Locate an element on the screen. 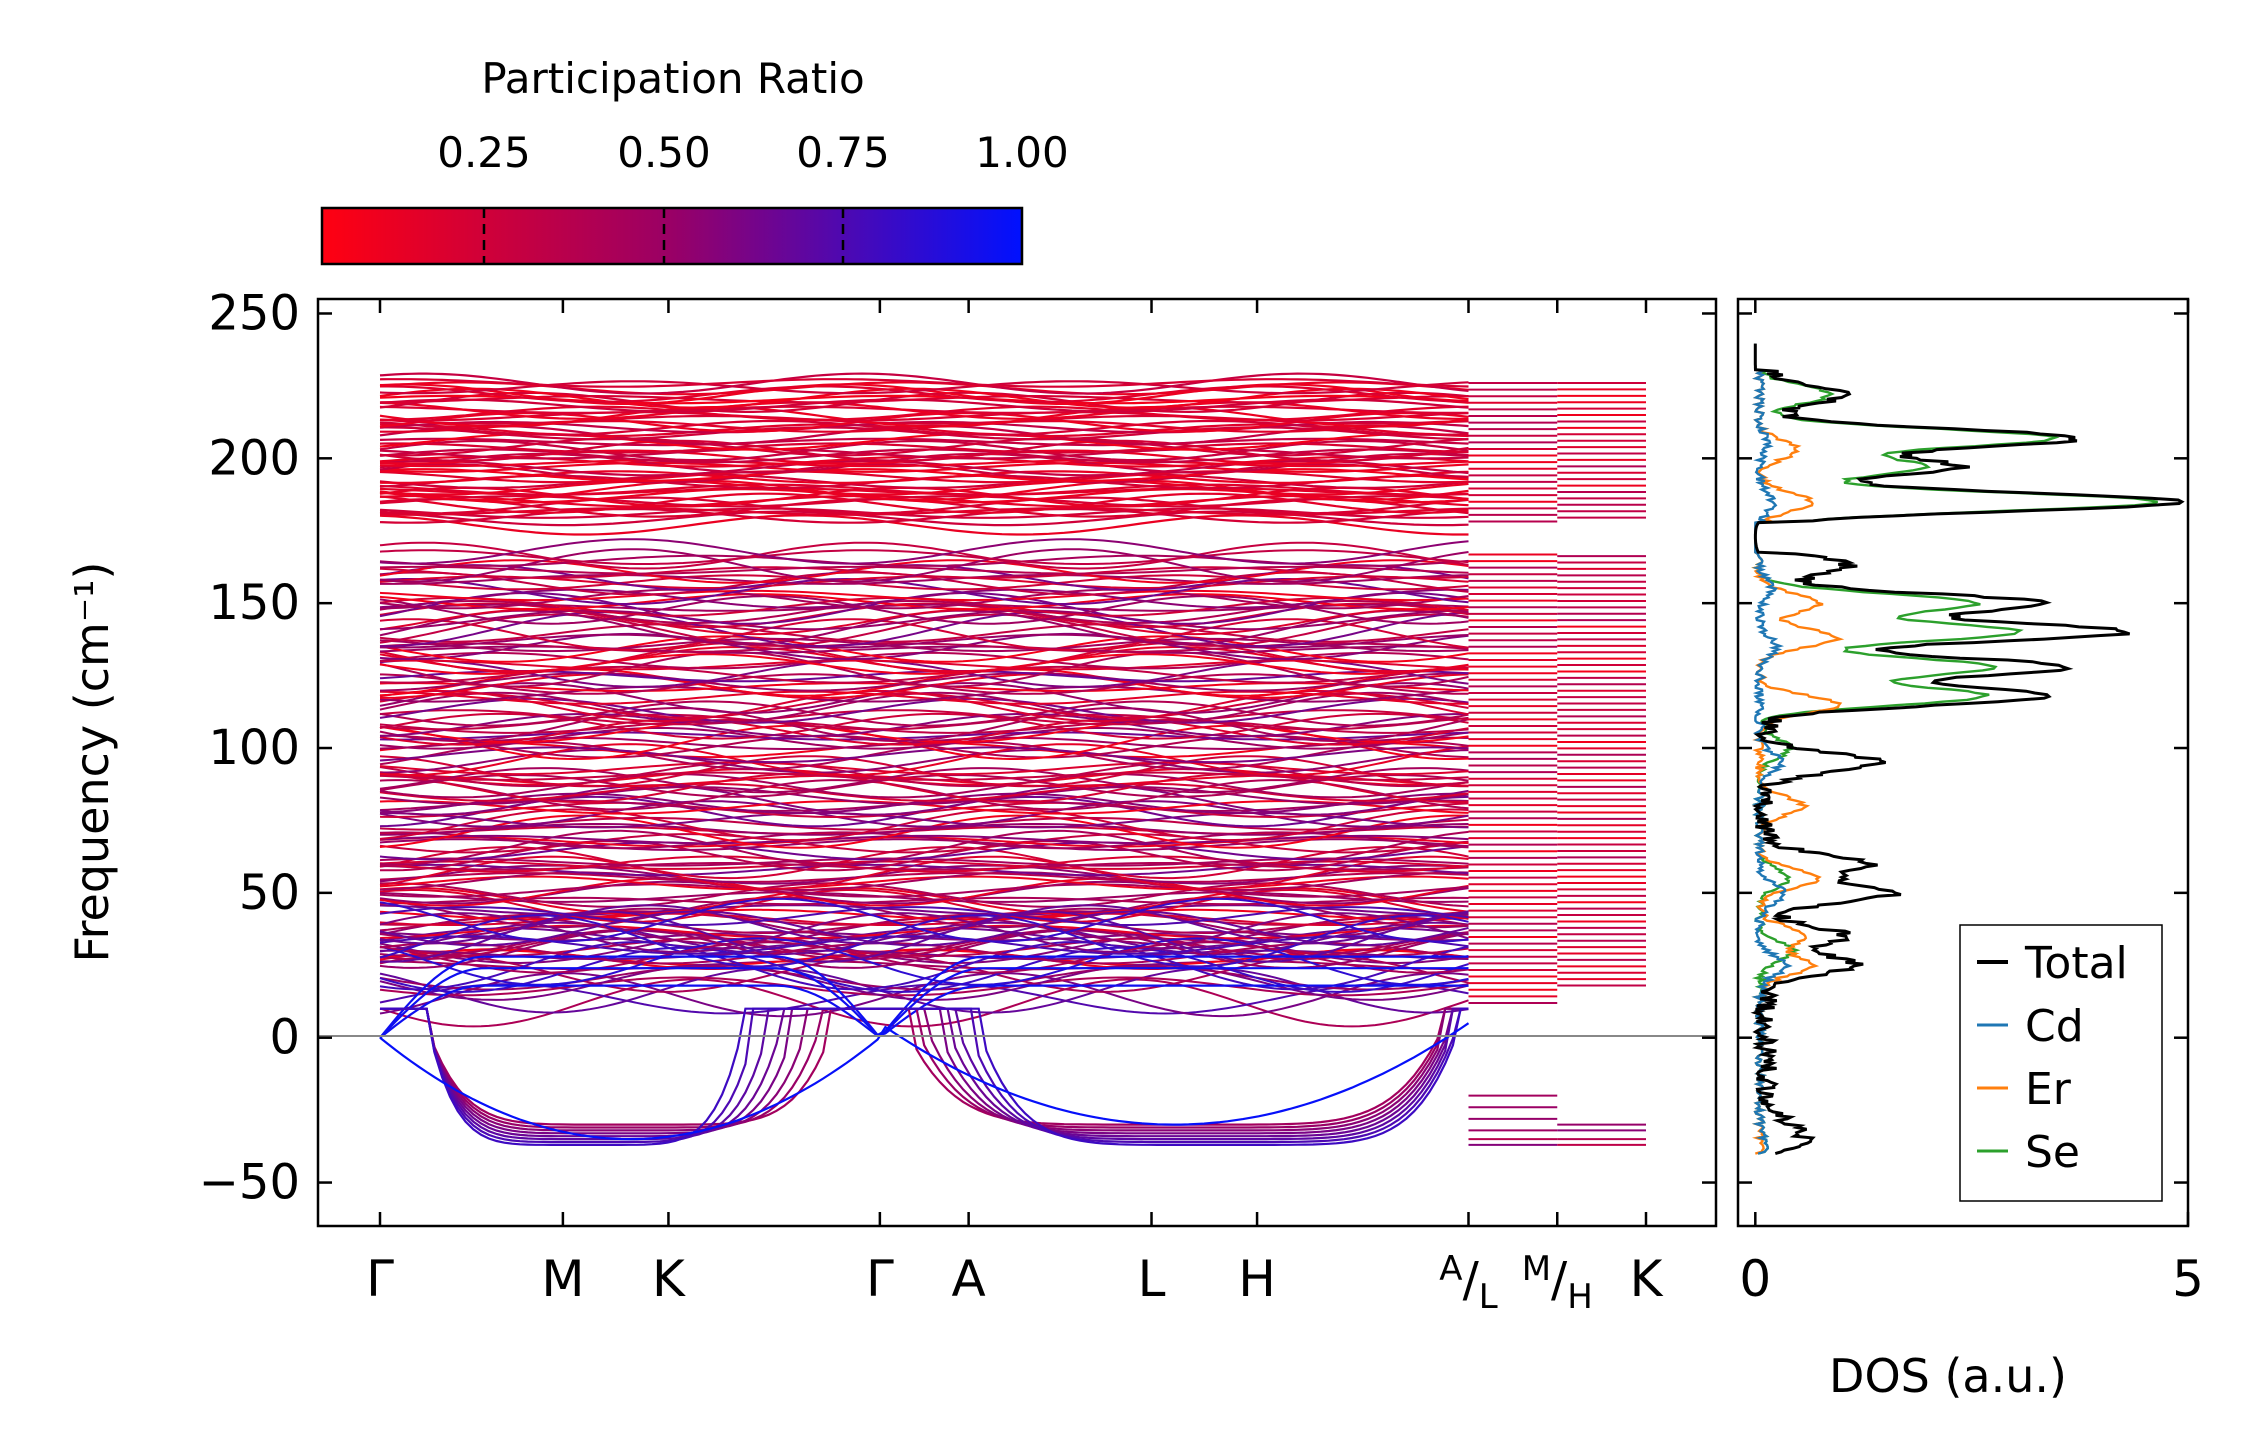 This screenshot has width=2244, height=1455. high-symmetry-label: Γ is located at coordinates (380, 1279).